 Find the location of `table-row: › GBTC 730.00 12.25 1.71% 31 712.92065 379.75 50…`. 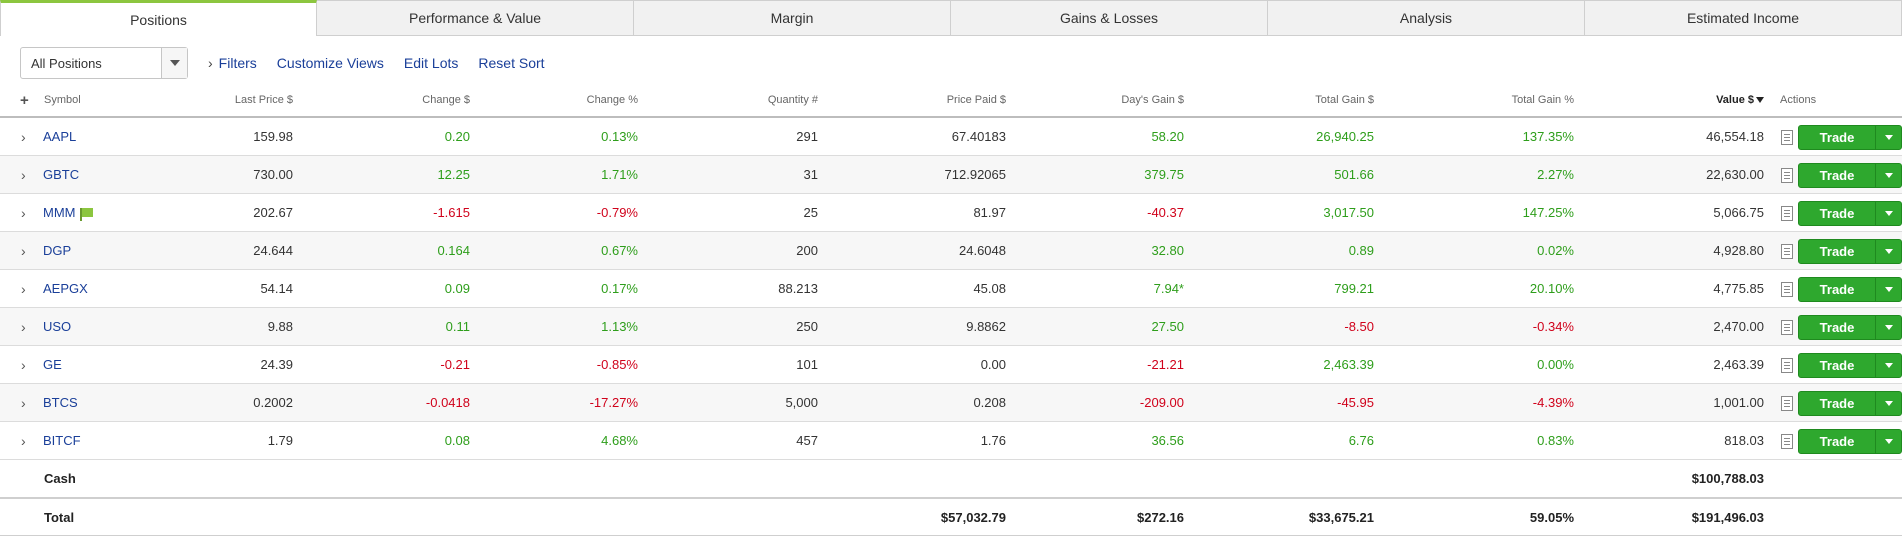

table-row: › GBTC 730.00 12.25 1.71% 31 712.92065 379.75 50… is located at coordinates (951, 175).